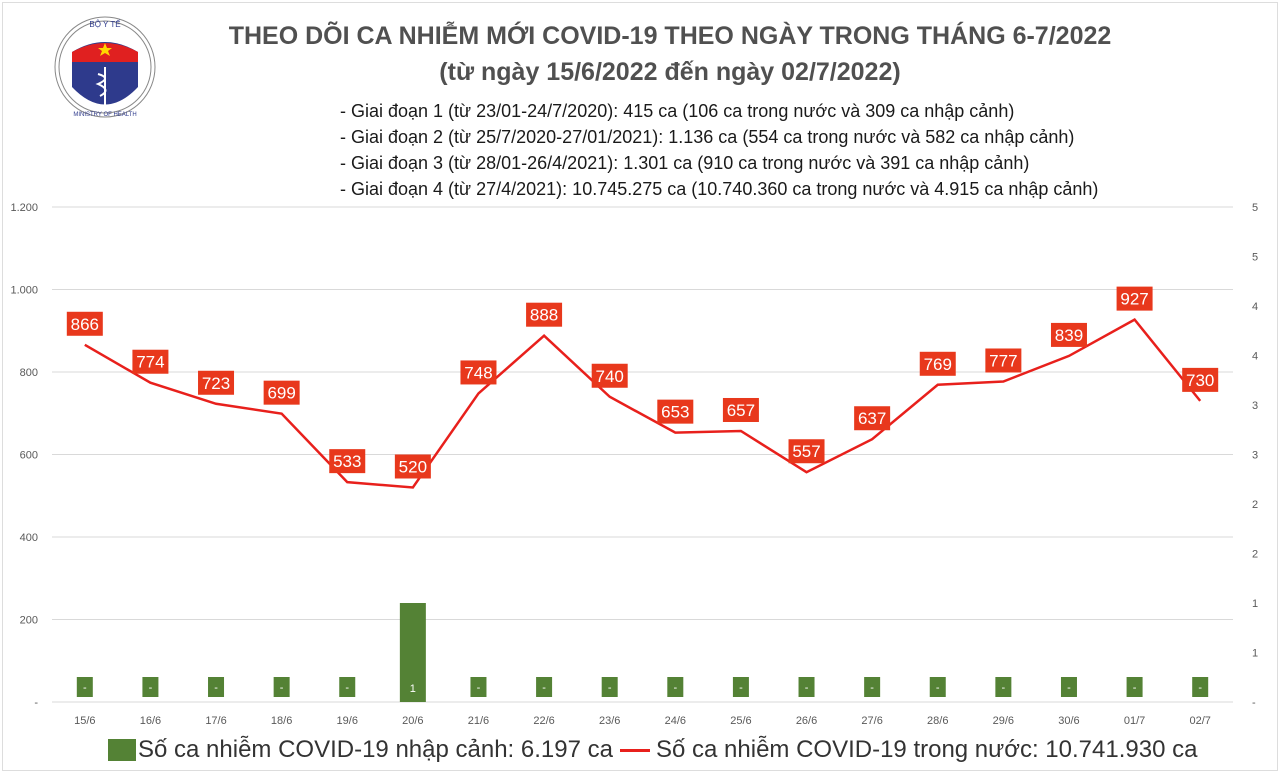 Image resolution: width=1280 pixels, height=773 pixels. Describe the element at coordinates (281, 721) in the screenshot. I see `x-axis-tick: 18/6` at that location.